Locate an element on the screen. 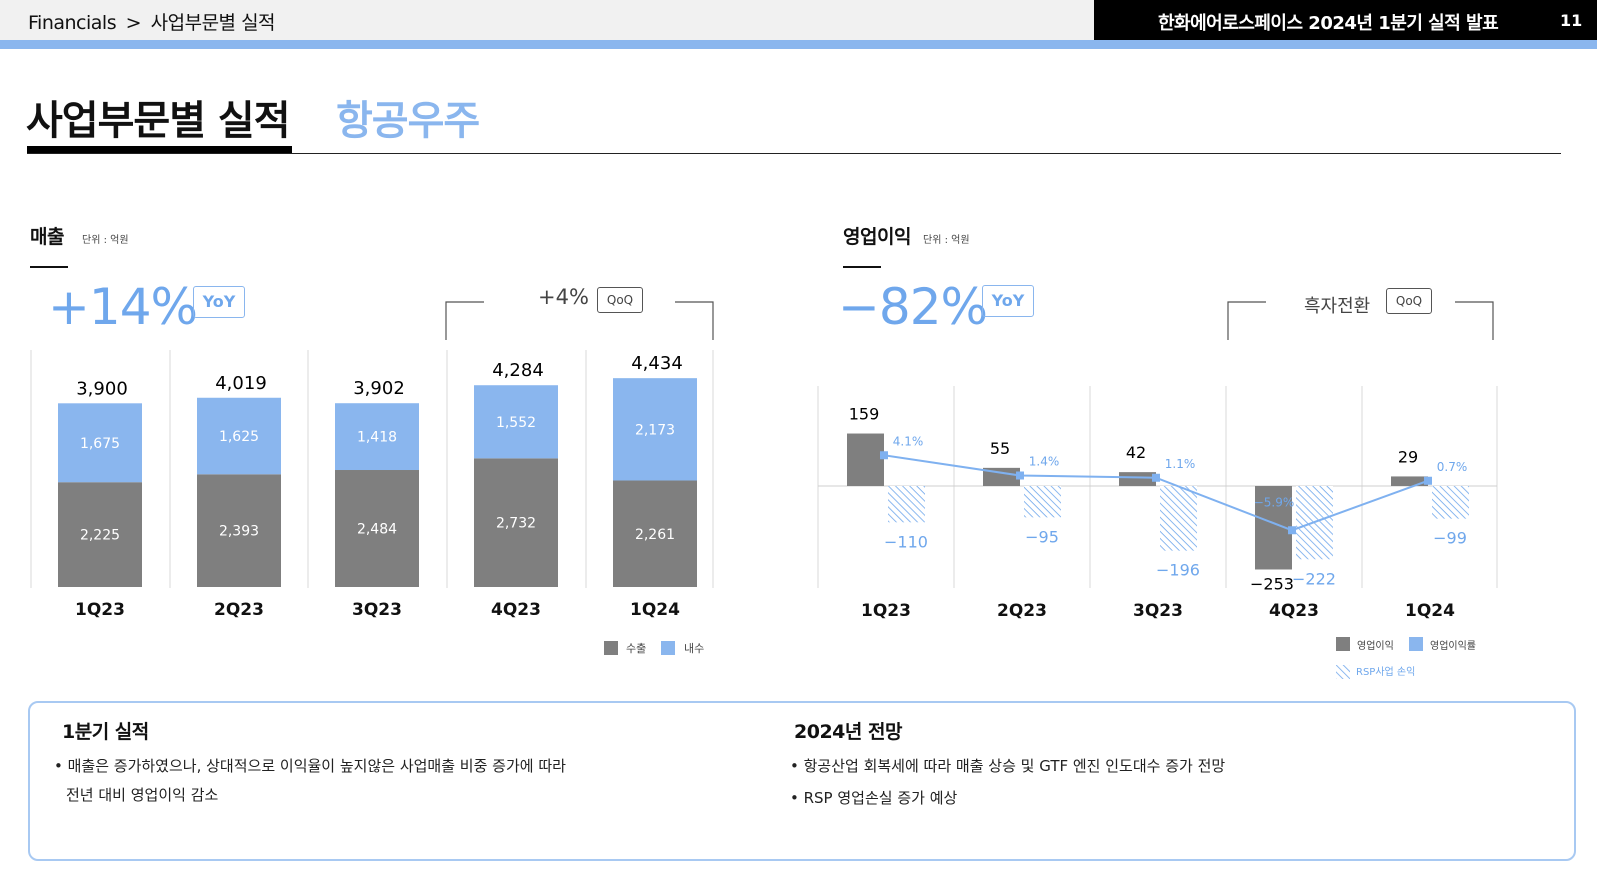 This screenshot has width=1597, height=887. op-income-qoq-badge: QoQ is located at coordinates (1409, 301).